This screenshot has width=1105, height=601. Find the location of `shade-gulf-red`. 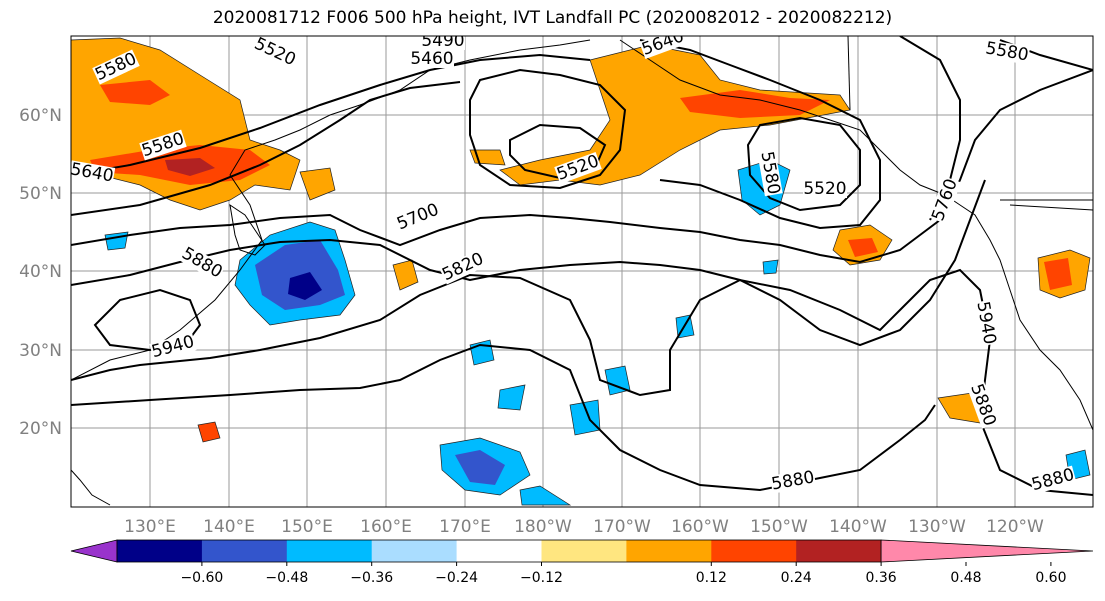

shade-gulf-red is located at coordinates (863, 247).